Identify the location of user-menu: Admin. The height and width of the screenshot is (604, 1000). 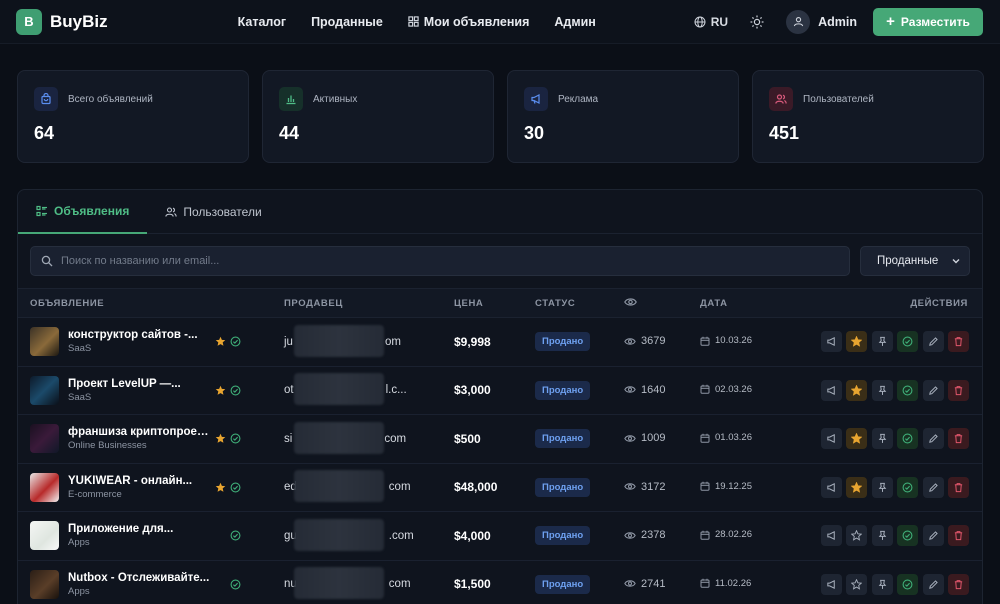
(821, 21).